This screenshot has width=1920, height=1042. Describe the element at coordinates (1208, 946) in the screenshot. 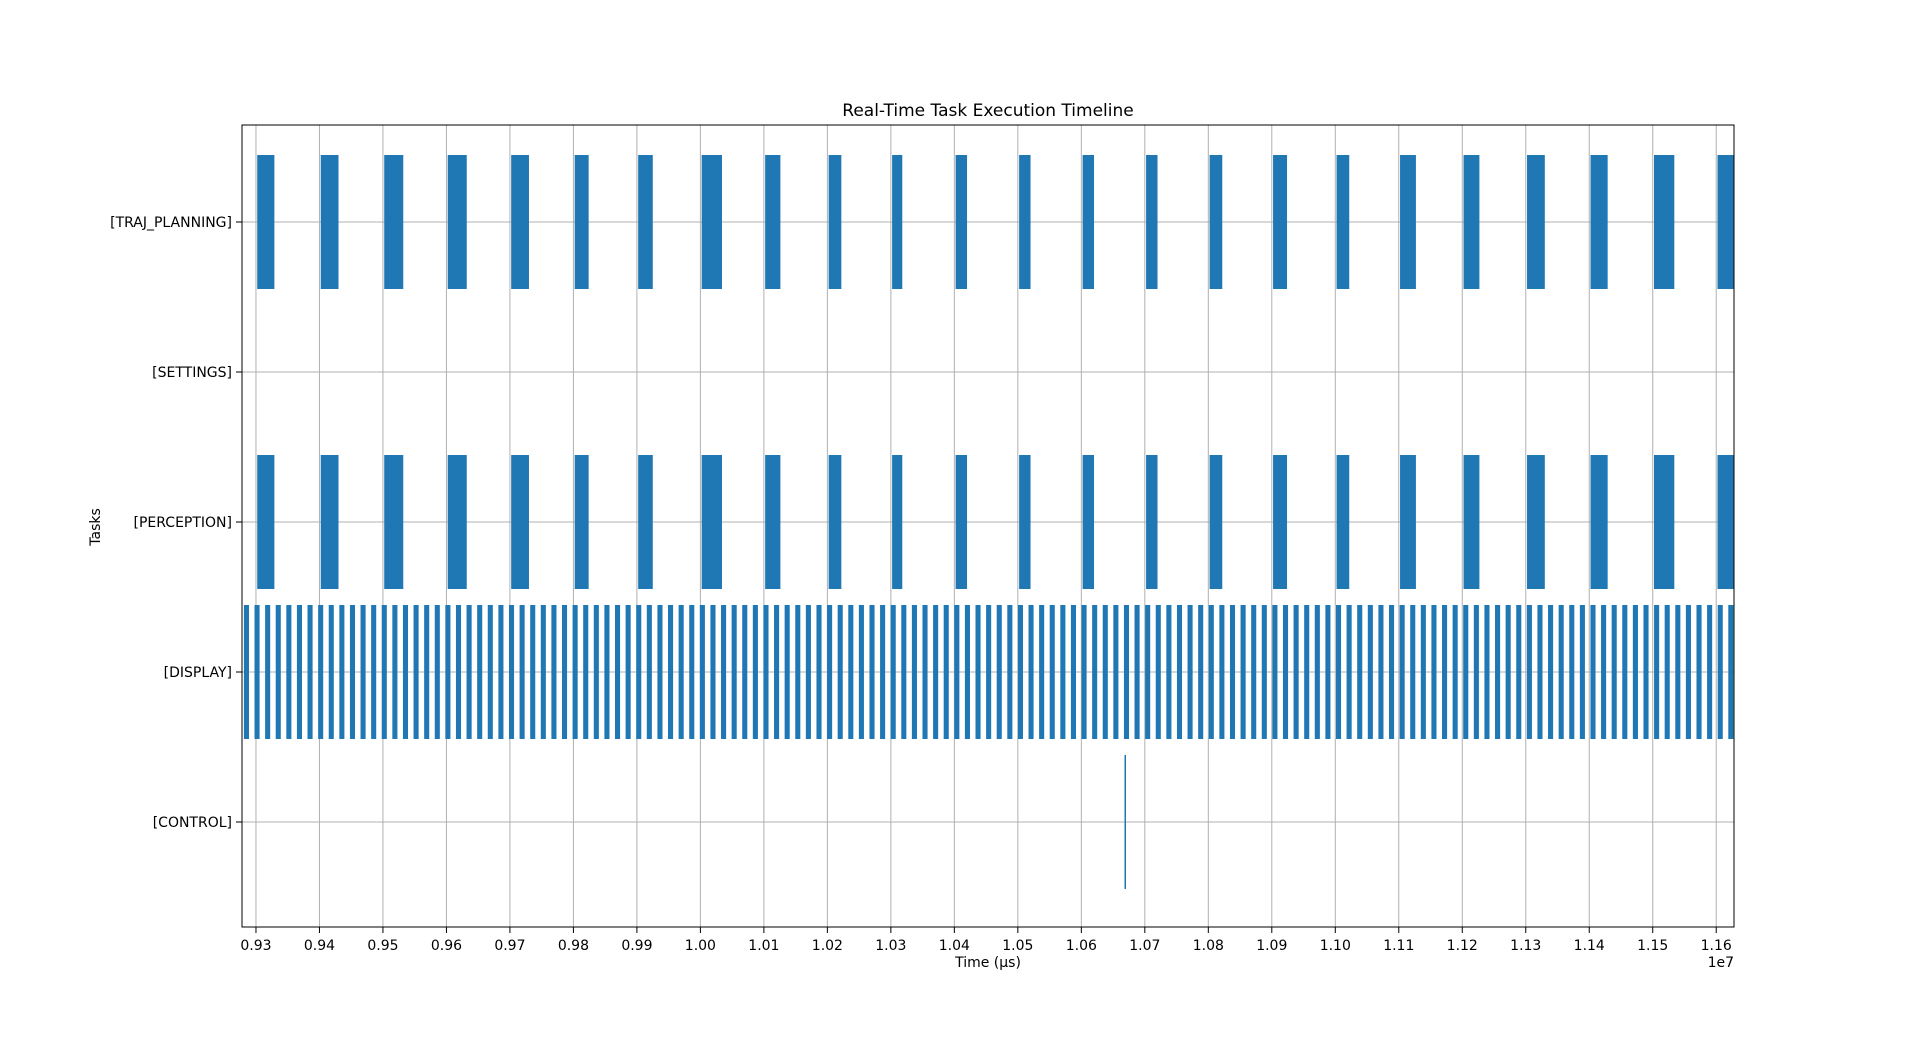

I see `x-tick-label: 1.08` at that location.